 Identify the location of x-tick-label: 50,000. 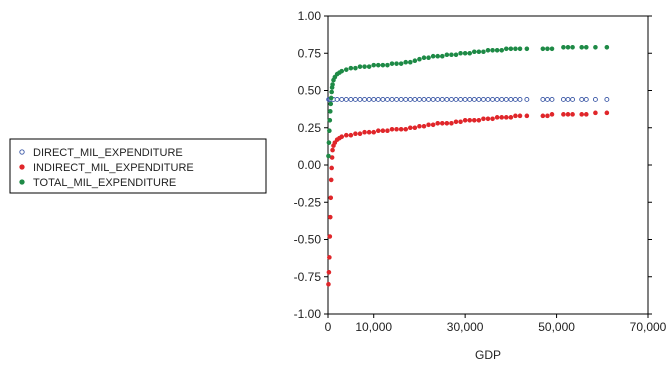
(556, 327).